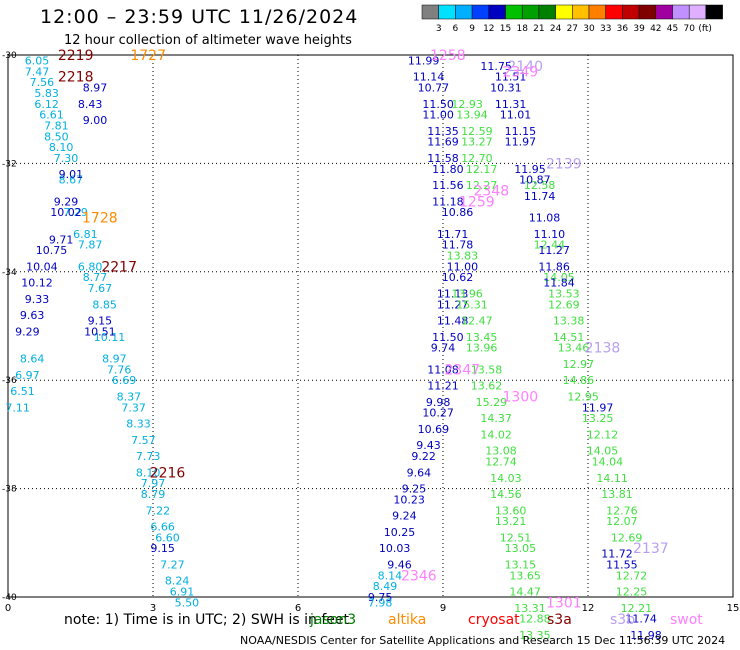 Image resolution: width=740 pixels, height=650 pixels. Describe the element at coordinates (27, 375) in the screenshot. I see `data-value-label: 6.97` at that location.